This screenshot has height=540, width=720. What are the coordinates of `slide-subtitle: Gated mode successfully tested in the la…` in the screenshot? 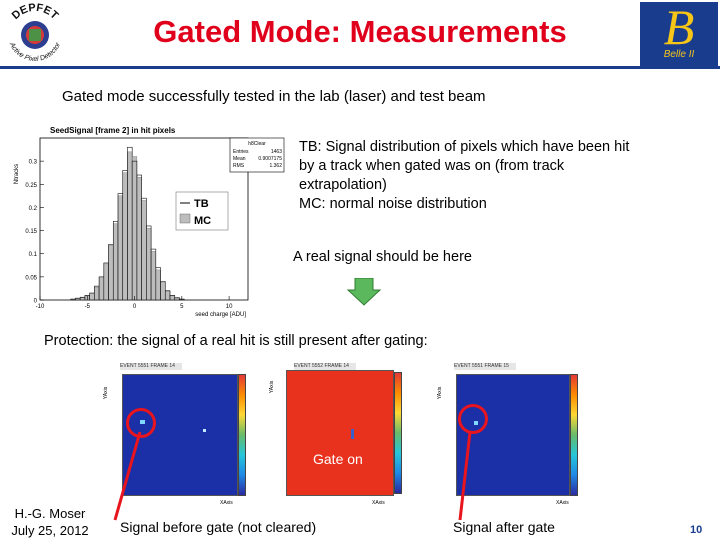 It's located at (274, 96).